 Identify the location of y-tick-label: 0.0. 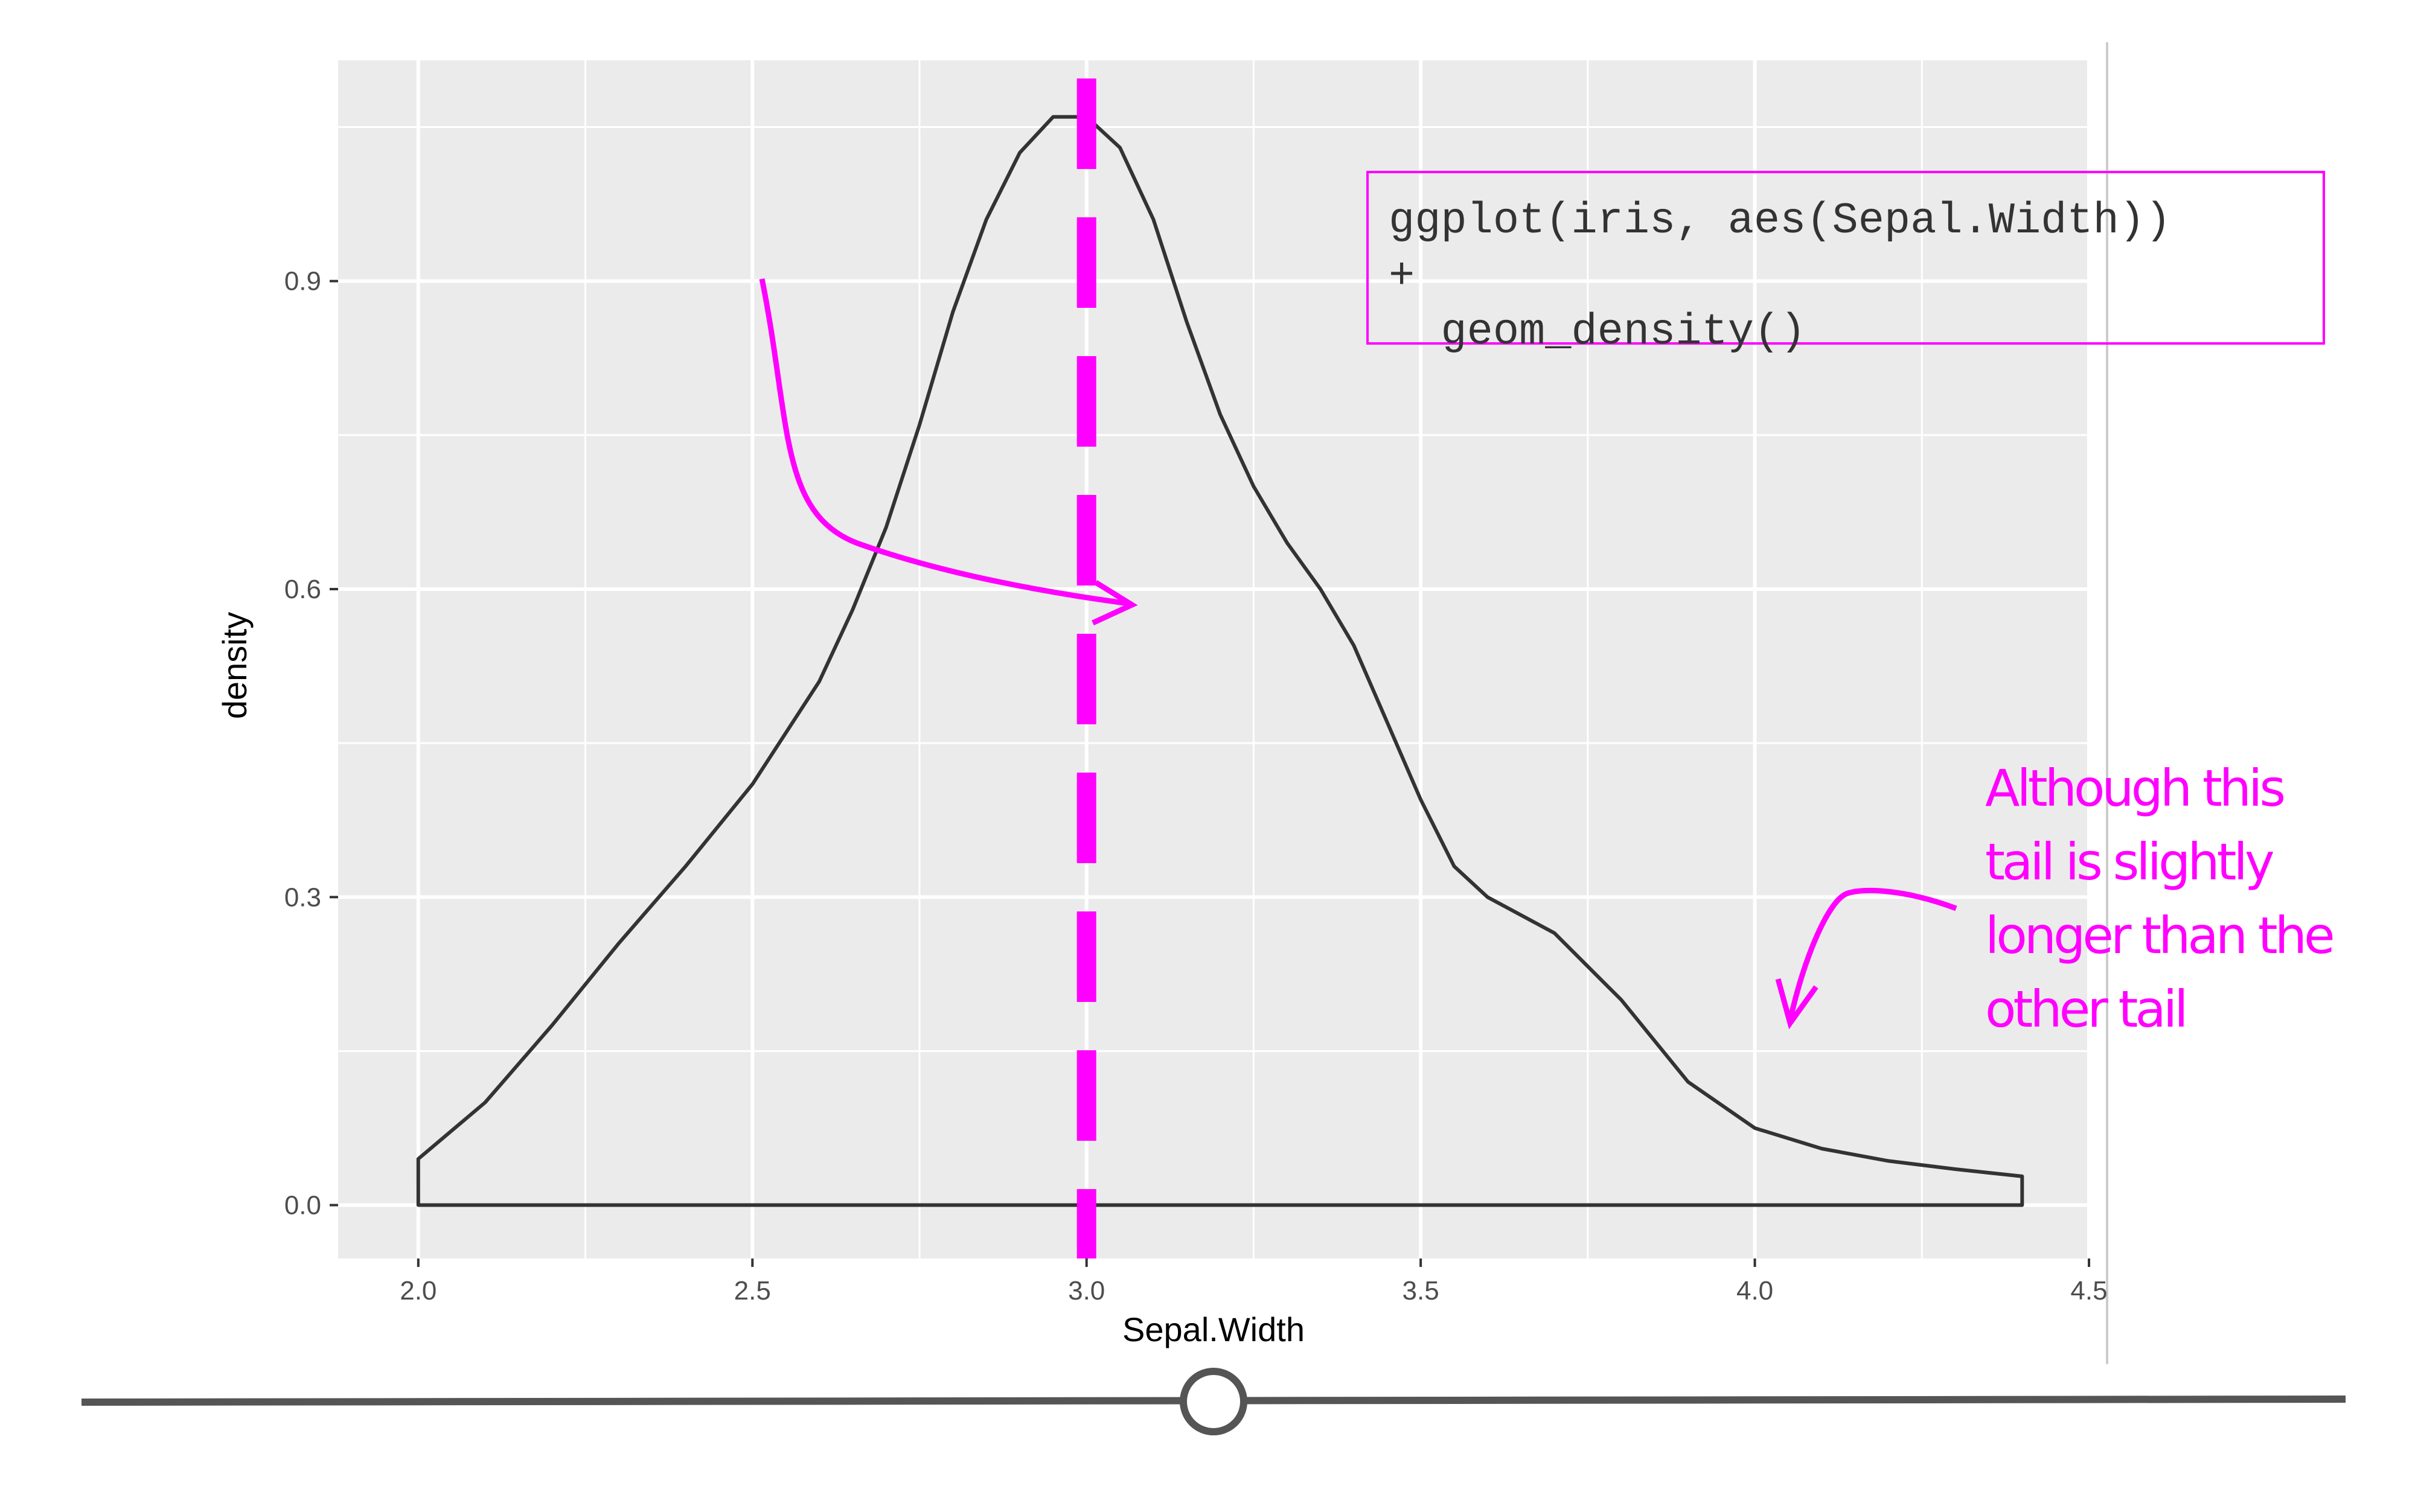
(302, 1205).